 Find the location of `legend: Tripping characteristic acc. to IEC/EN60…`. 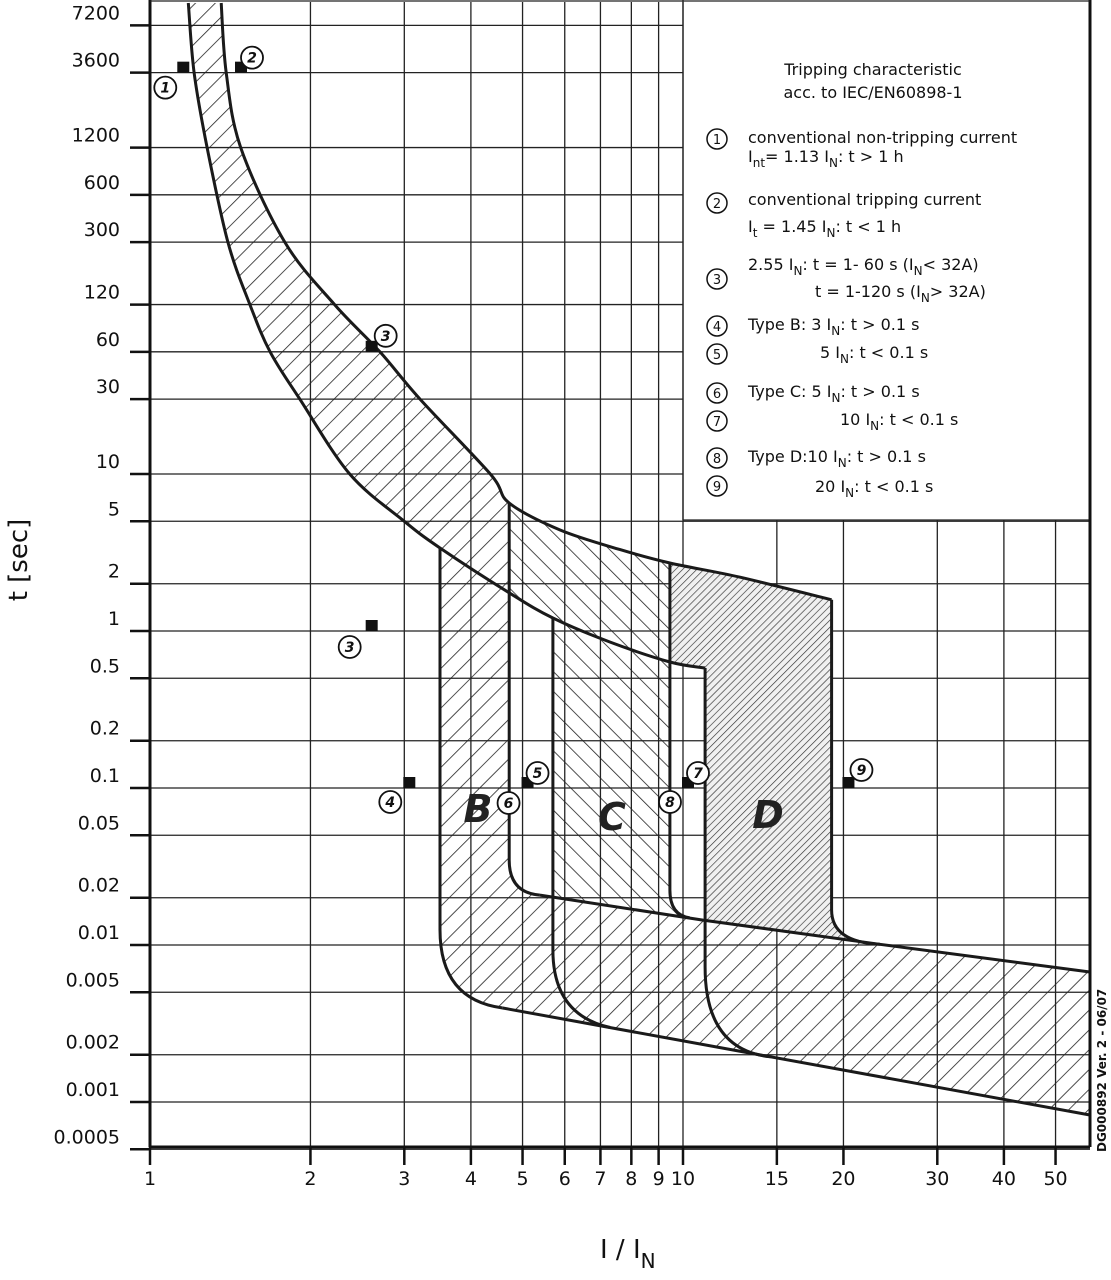

legend: Tripping characteristic acc. to IEC/EN60… is located at coordinates (861, 280).